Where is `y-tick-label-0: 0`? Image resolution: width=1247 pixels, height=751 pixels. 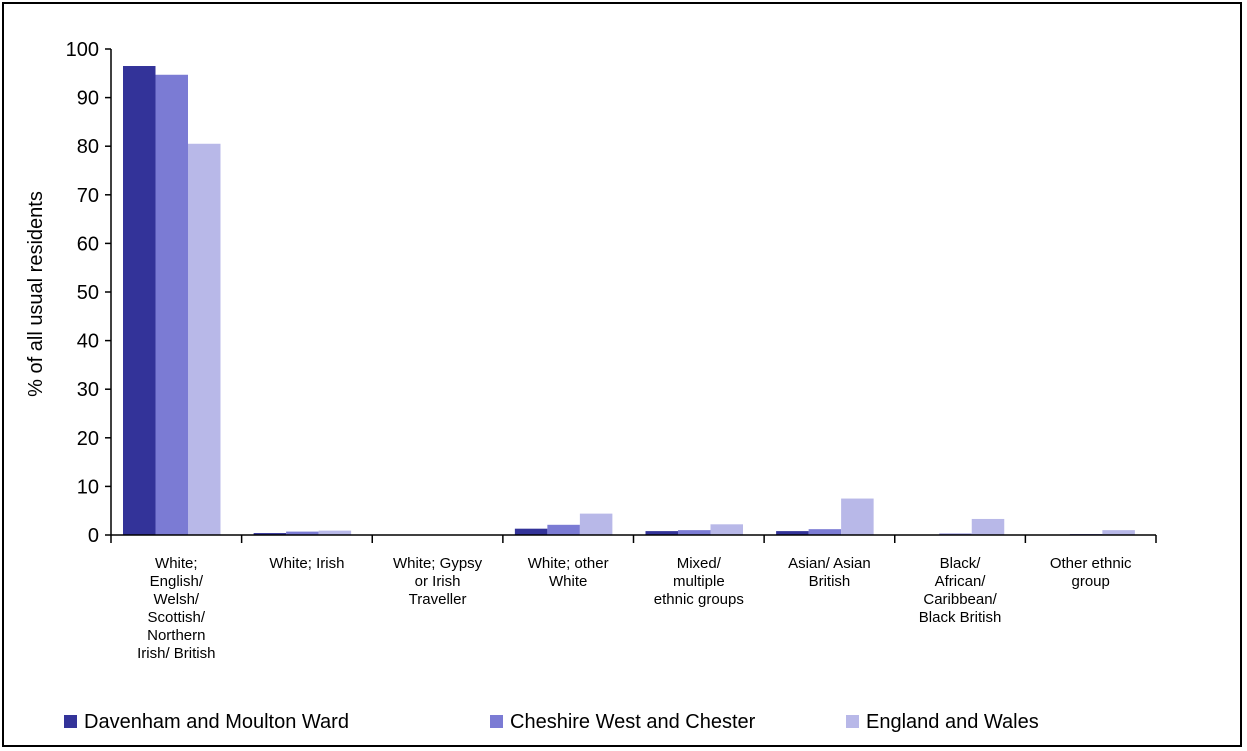
y-tick-label-0: 0 is located at coordinates (93, 536).